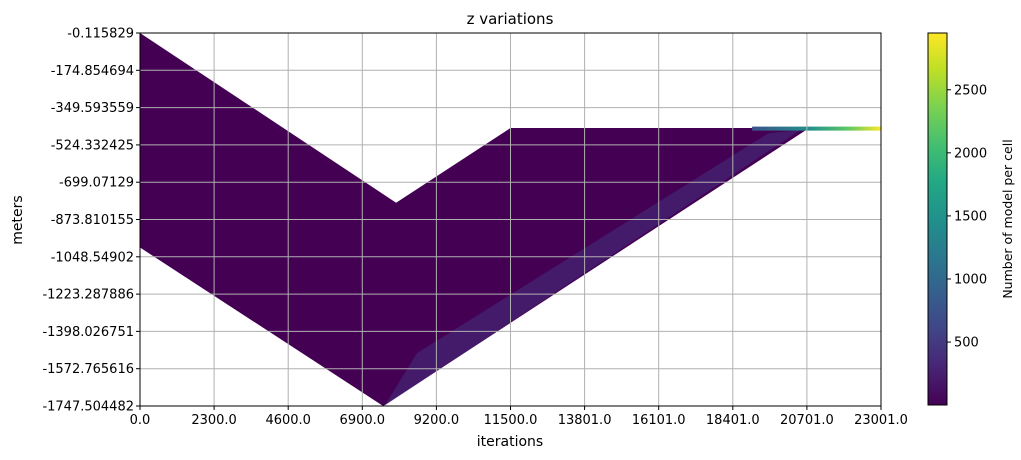  What do you see at coordinates (733, 420) in the screenshot?
I see `x-tick-label: 18401.0` at bounding box center [733, 420].